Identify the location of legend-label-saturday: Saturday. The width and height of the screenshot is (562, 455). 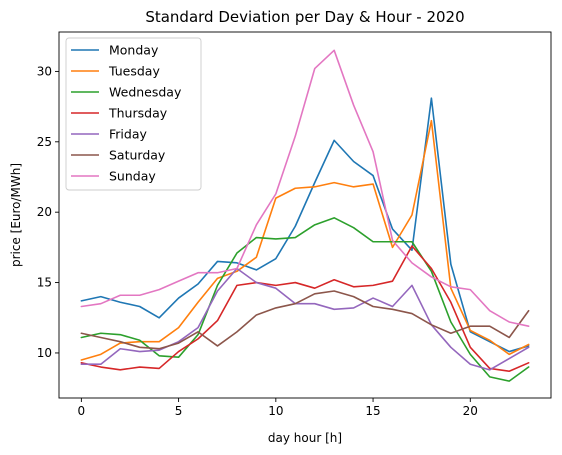
(137, 155).